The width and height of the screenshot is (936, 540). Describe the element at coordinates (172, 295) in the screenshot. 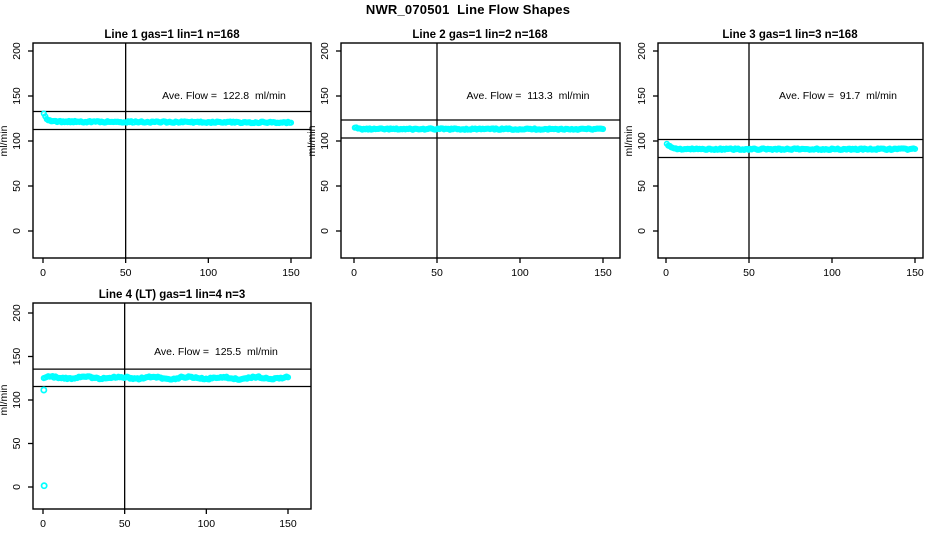

I see `panel-4-title: Line 4 (LT) gas=1 lin=4 n=3` at that location.